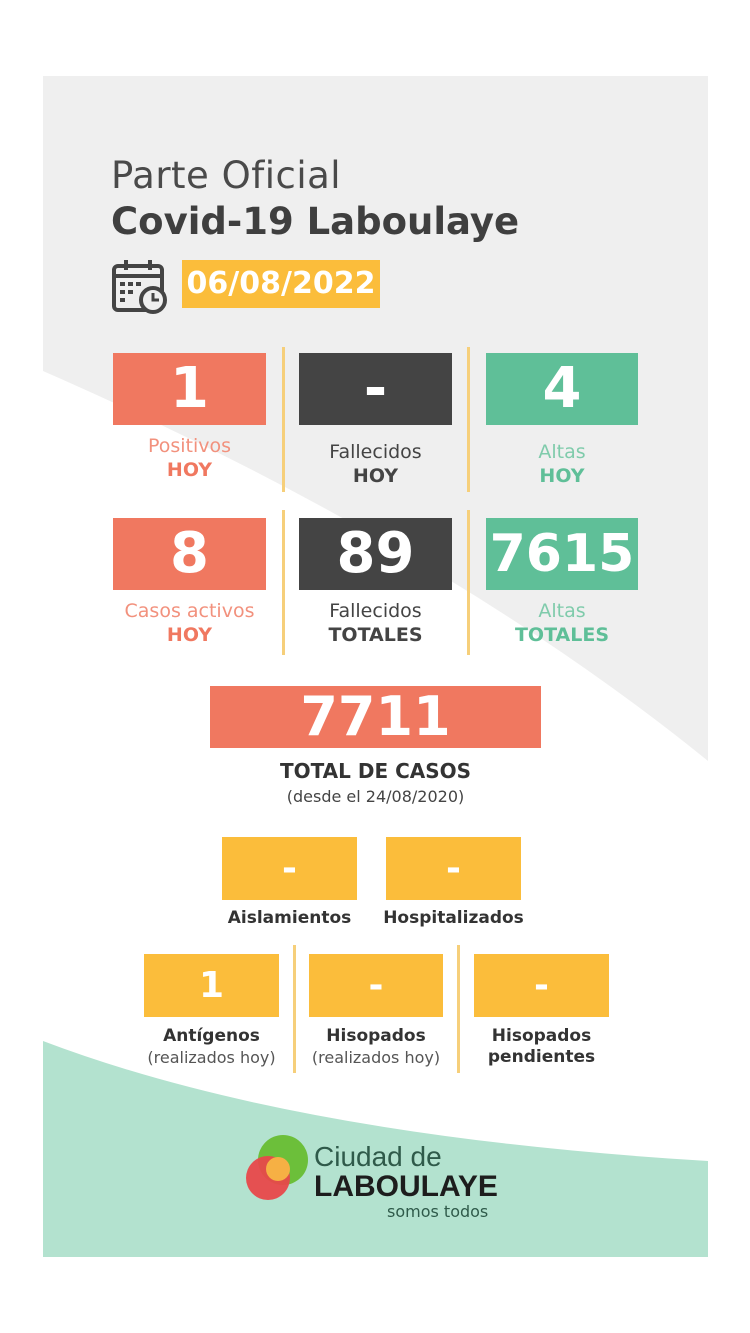 Image resolution: width=750 pixels, height=1333 pixels. Describe the element at coordinates (211, 985) in the screenshot. I see `antigenos-value: 1` at that location.